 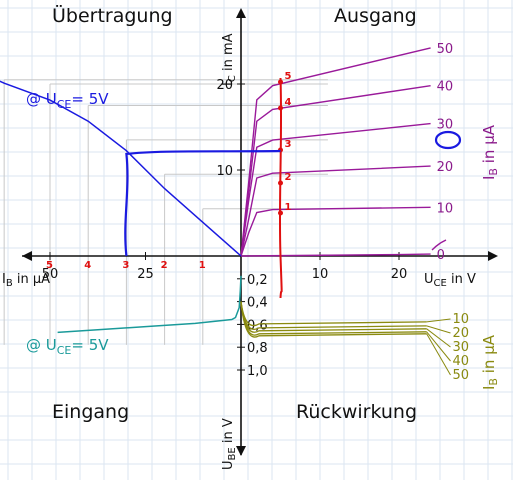 What do you see at coordinates (288, 207) in the screenshot?
I see `operating-point-label: 1` at bounding box center [288, 207].